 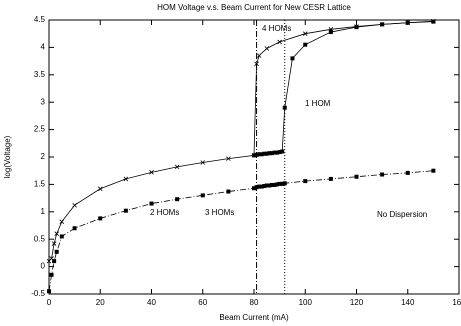 I want to click on y-tick-label: 0.5, so click(x=40, y=238).